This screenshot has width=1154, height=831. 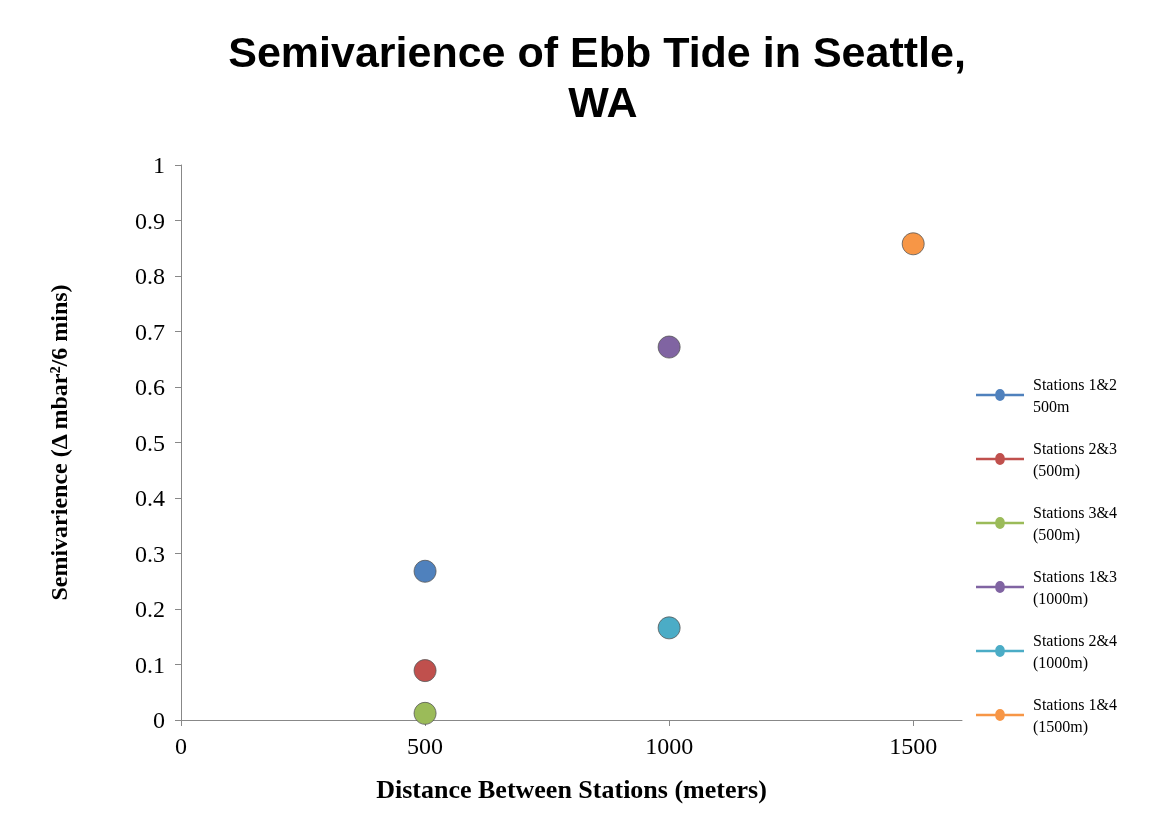 What do you see at coordinates (571, 789) in the screenshot?
I see `x-axis-title: Distance Between Stations (meters)` at bounding box center [571, 789].